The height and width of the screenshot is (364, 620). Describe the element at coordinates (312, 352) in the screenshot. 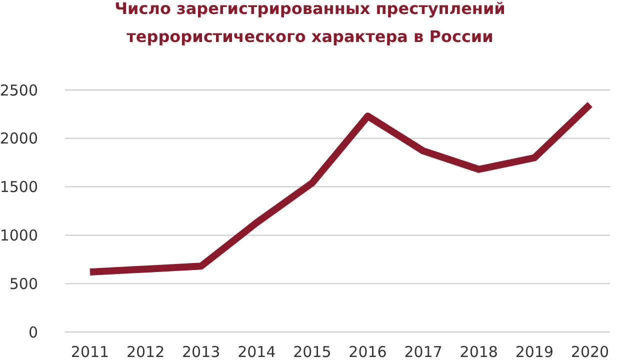

I see `x-tick-label: 2015` at that location.